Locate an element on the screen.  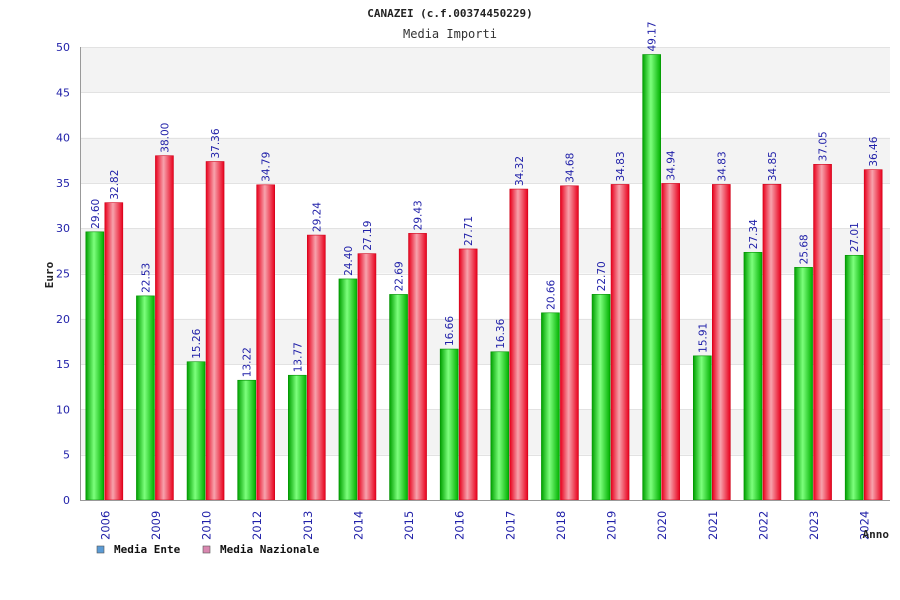
bar-value-label: 27.71 is located at coordinates (469, 231).